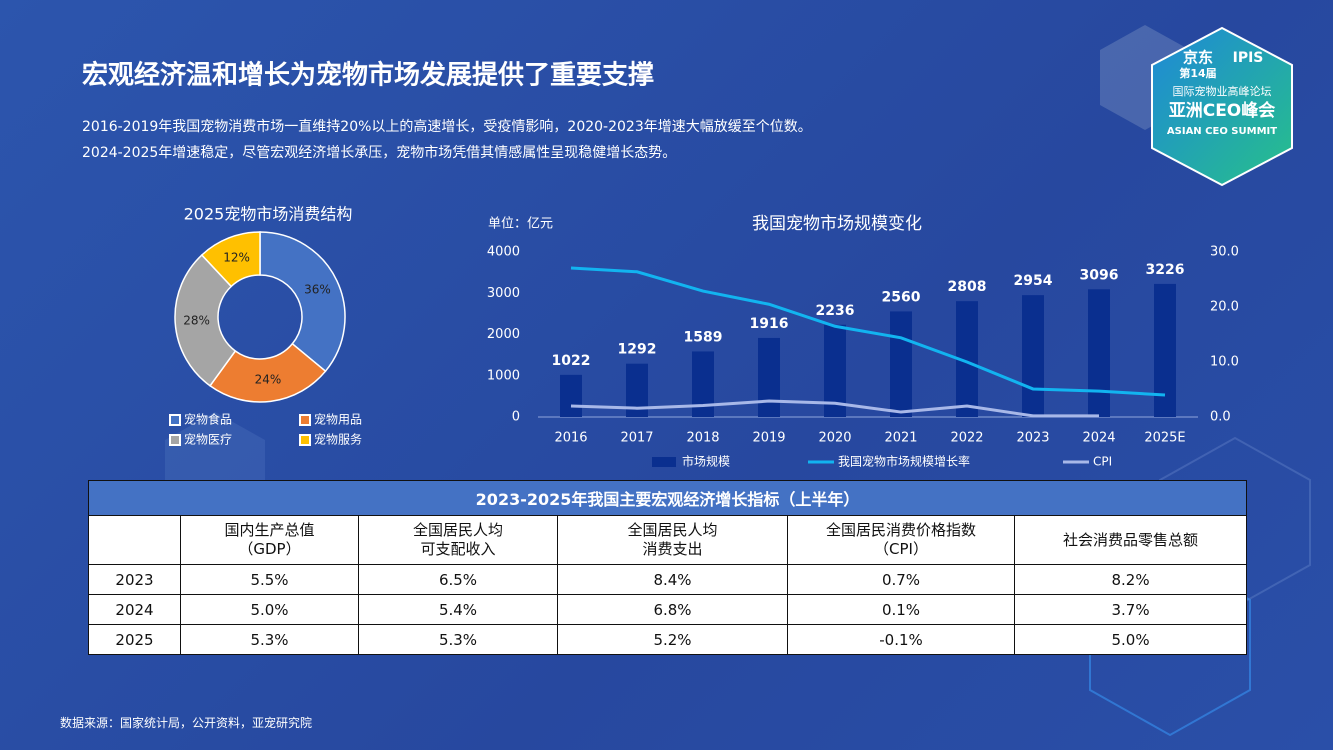 The height and width of the screenshot is (750, 1333). I want to click on x-tick-label: 2020, so click(834, 438).